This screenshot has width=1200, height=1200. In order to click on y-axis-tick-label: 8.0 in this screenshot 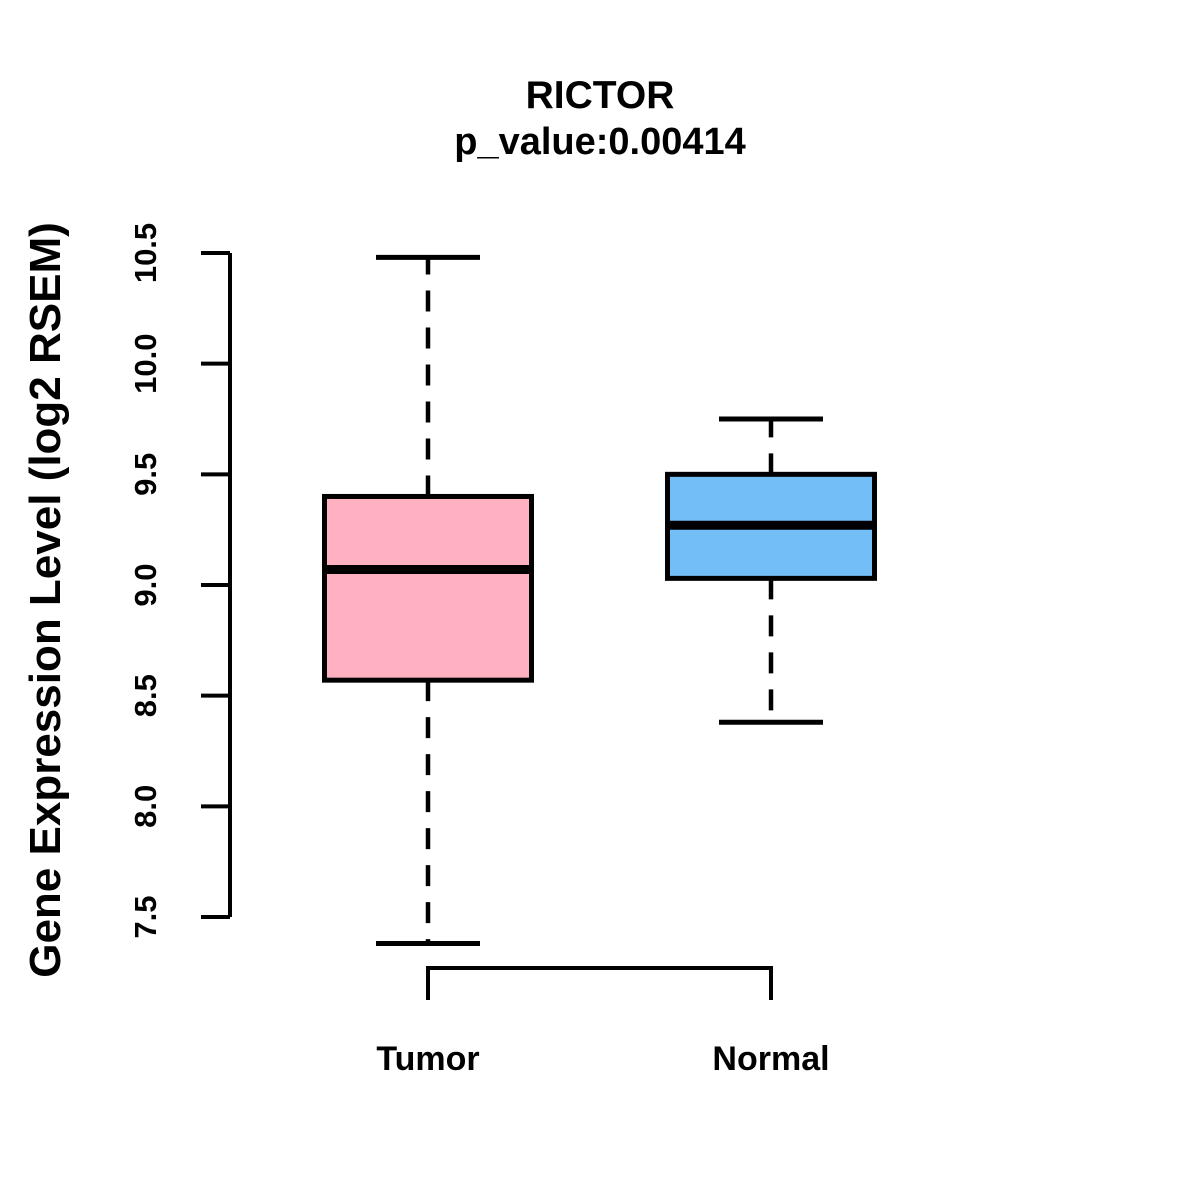, I will do `click(145, 806)`.